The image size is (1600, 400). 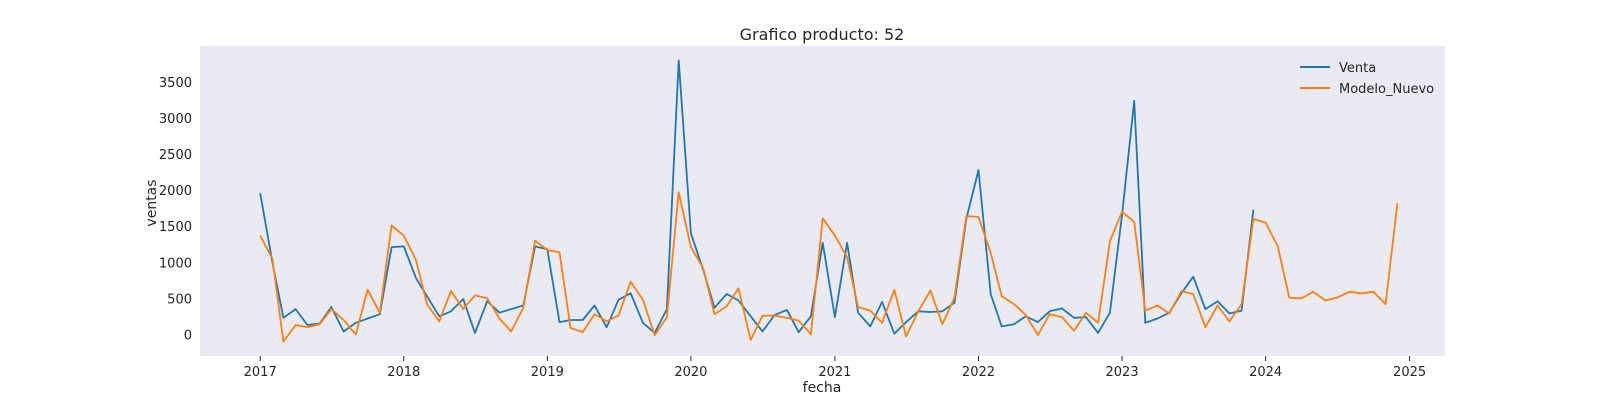 I want to click on y-tick-label: 1500, so click(x=175, y=227).